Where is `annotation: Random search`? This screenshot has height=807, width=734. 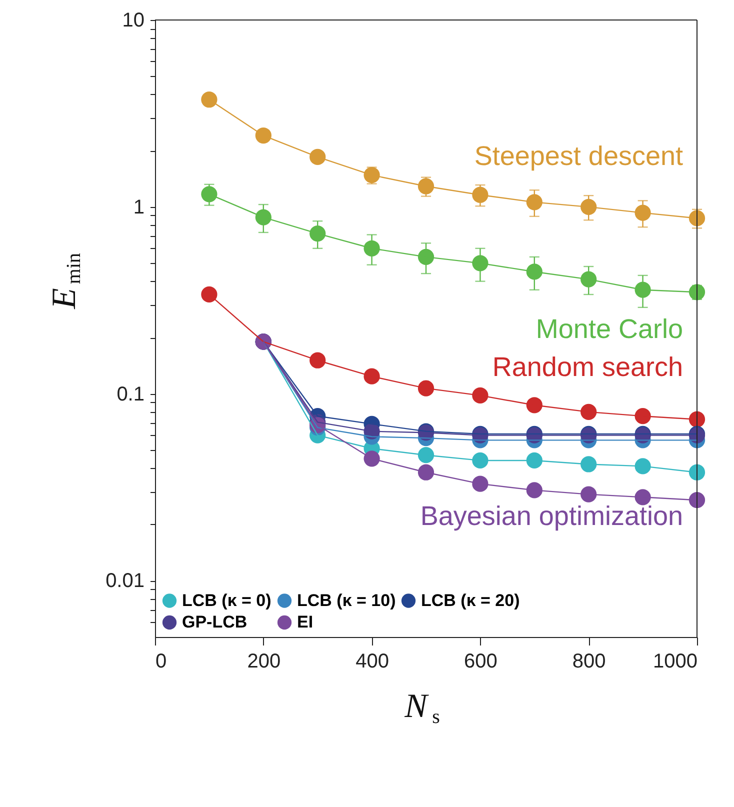 annotation: Random search is located at coordinates (587, 367).